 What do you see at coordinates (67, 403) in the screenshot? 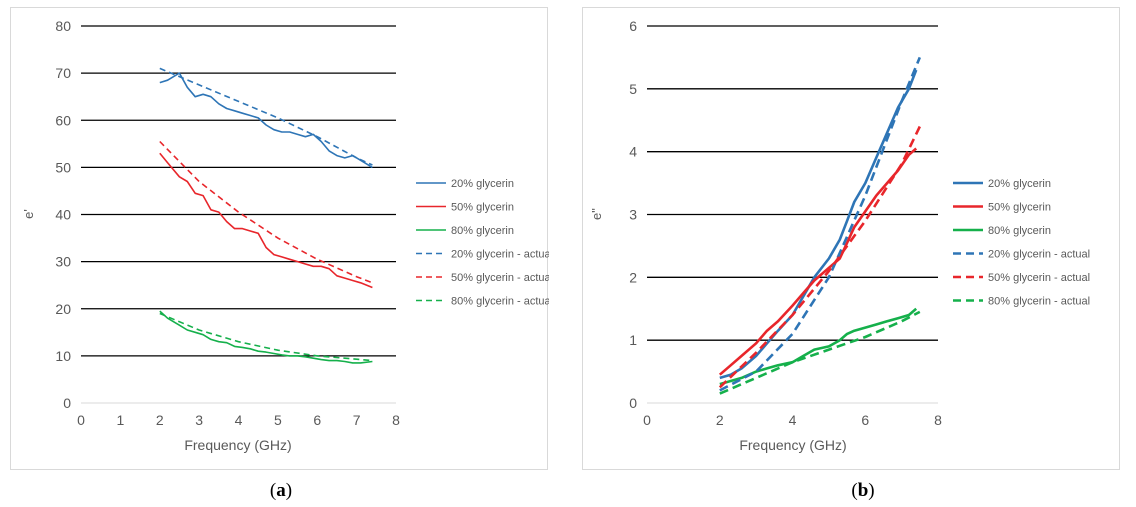
I see `ytick-label-a-0: 0` at bounding box center [67, 403].